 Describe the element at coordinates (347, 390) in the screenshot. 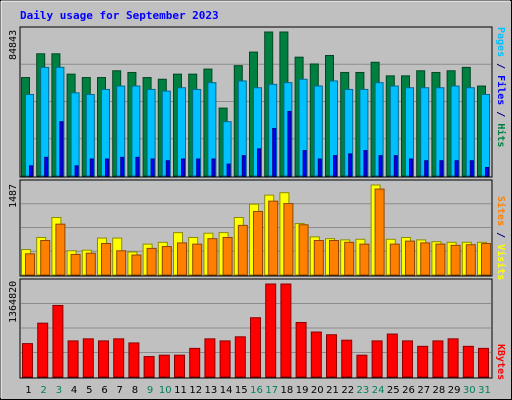

I see `day-label: 22` at that location.